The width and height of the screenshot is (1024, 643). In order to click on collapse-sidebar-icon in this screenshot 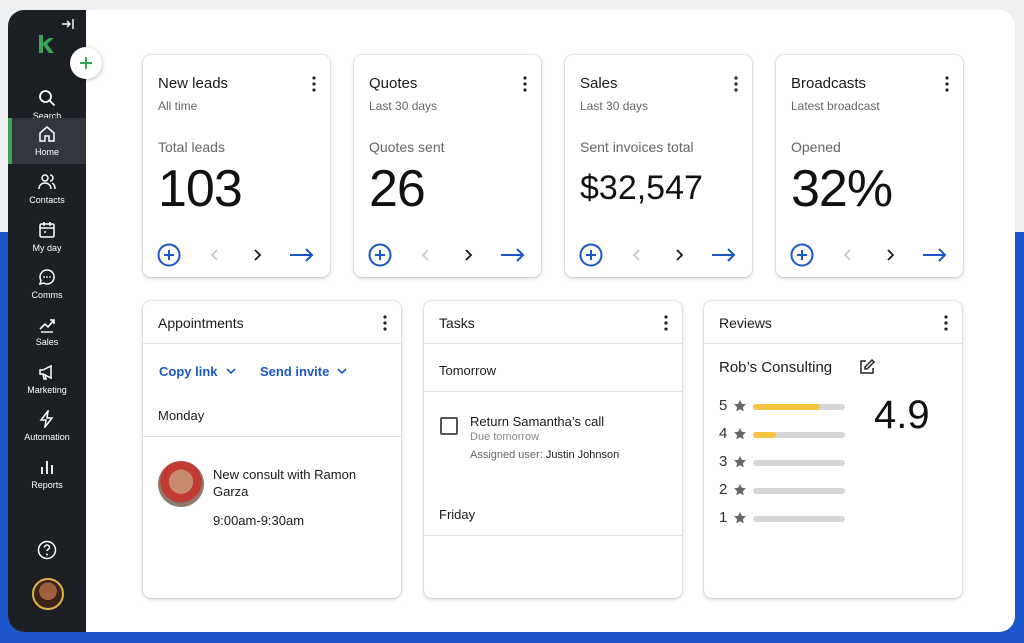, I will do `click(68, 24)`.